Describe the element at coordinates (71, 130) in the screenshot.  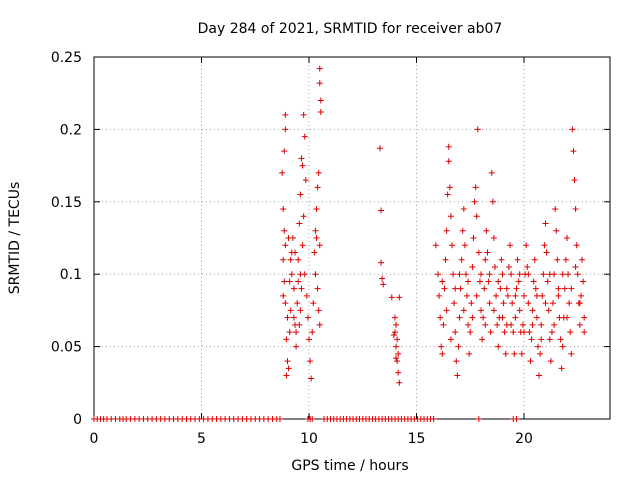
I see `y-tick-label: 0.2` at that location.